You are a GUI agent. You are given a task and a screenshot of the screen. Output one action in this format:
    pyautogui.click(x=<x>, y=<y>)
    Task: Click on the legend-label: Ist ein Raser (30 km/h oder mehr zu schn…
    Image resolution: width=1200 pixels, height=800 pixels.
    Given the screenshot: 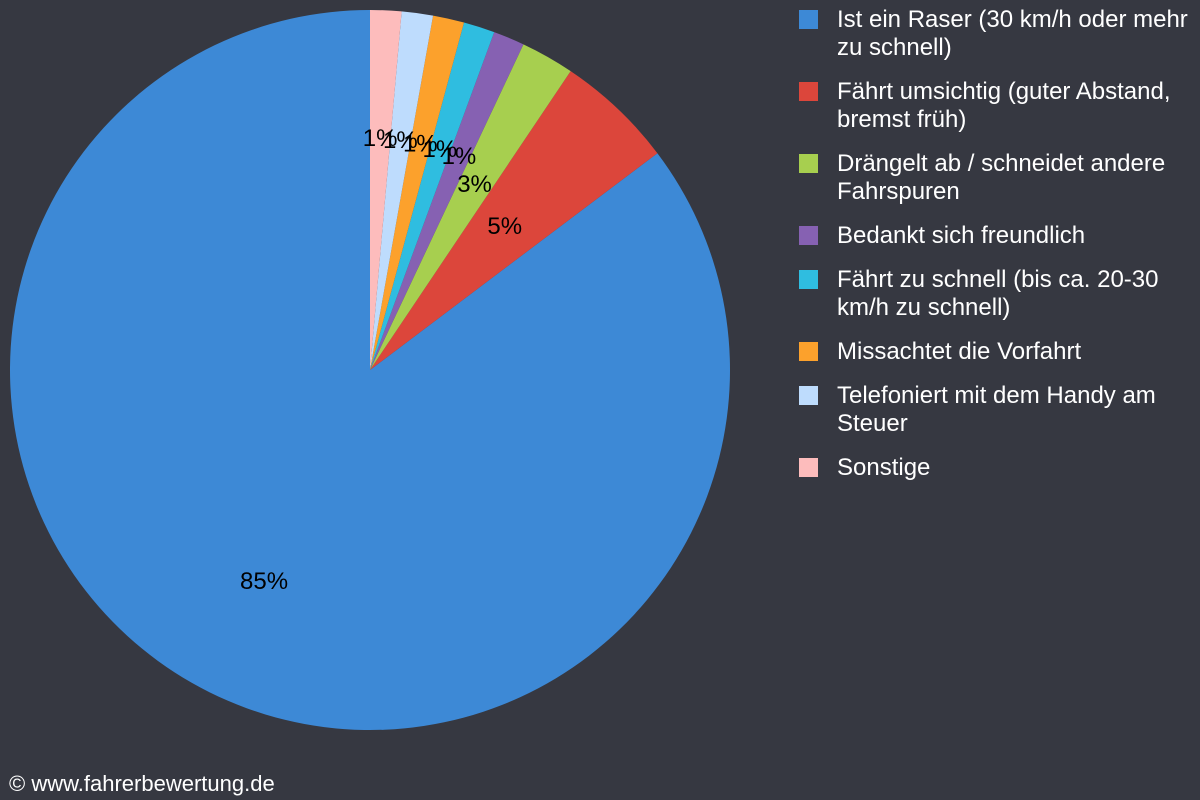 What is the action you would take?
    pyautogui.click(x=1012, y=33)
    